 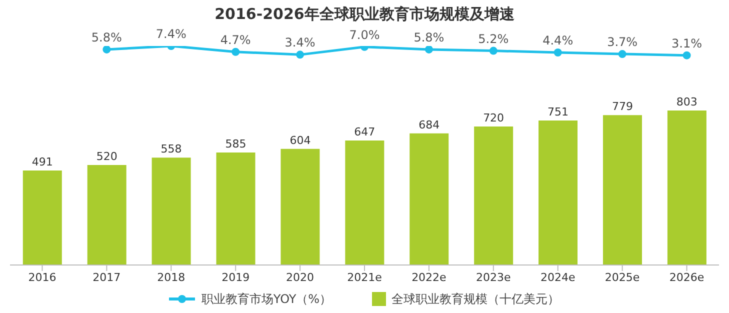 I want to click on x-tick-label: 2025e, so click(x=622, y=277).